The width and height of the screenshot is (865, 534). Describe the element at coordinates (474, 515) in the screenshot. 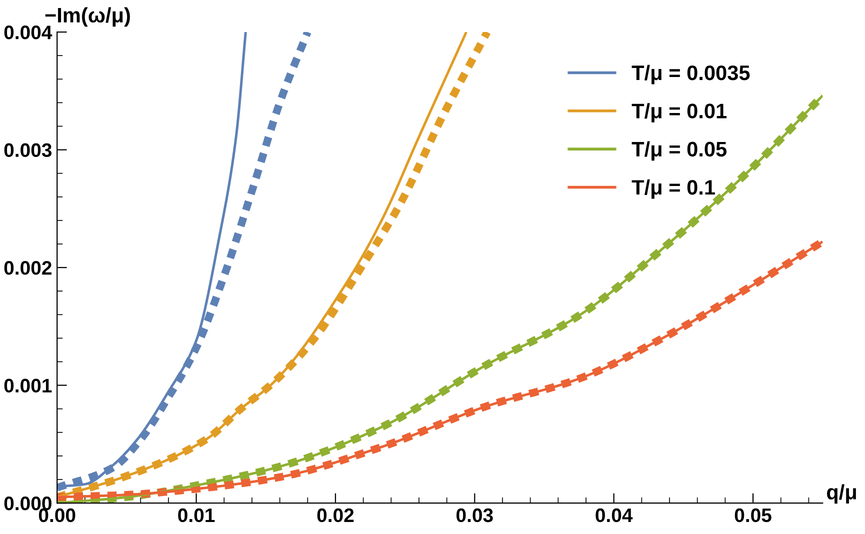

I see `x-tick-label: 0.03` at that location.